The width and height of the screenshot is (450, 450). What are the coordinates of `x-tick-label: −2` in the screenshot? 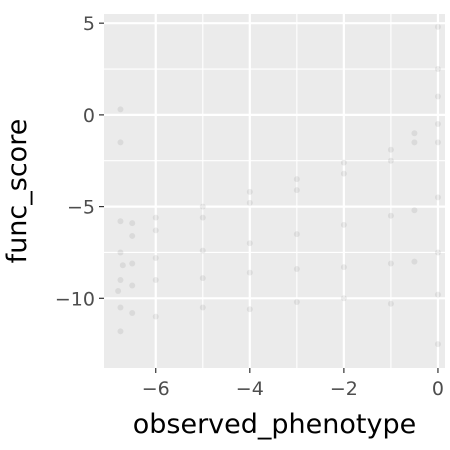 It's located at (344, 389).